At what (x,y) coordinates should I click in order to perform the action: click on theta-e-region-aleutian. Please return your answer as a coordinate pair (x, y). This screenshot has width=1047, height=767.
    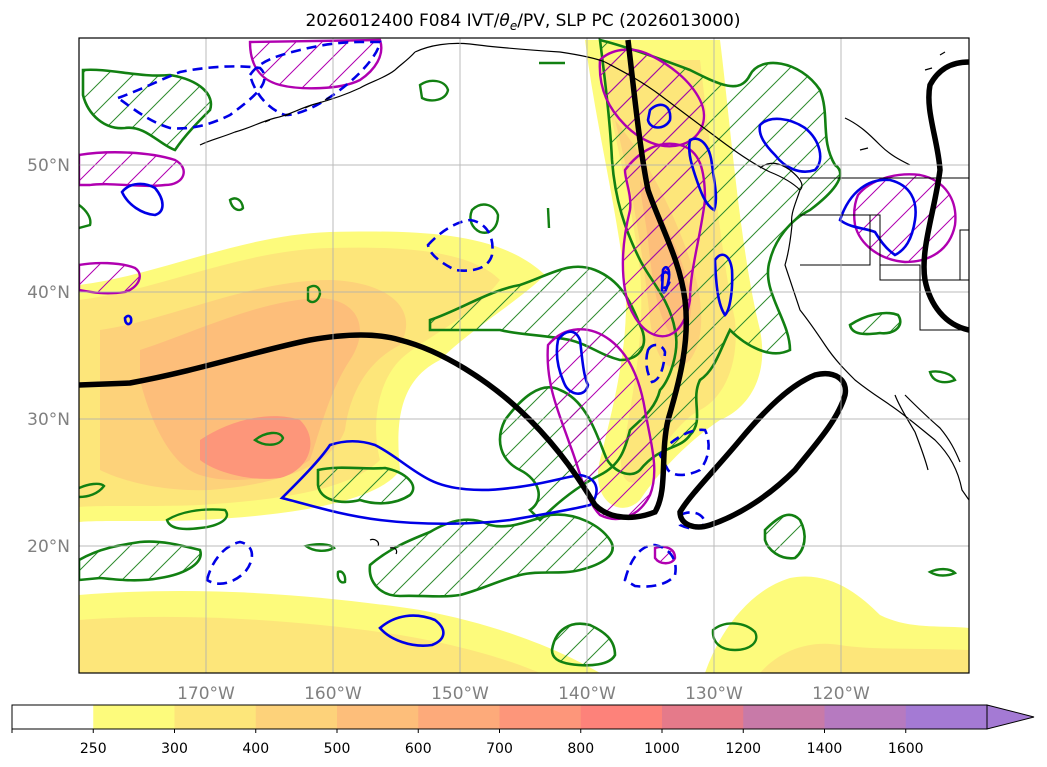
    Looking at the image, I should click on (147, 110).